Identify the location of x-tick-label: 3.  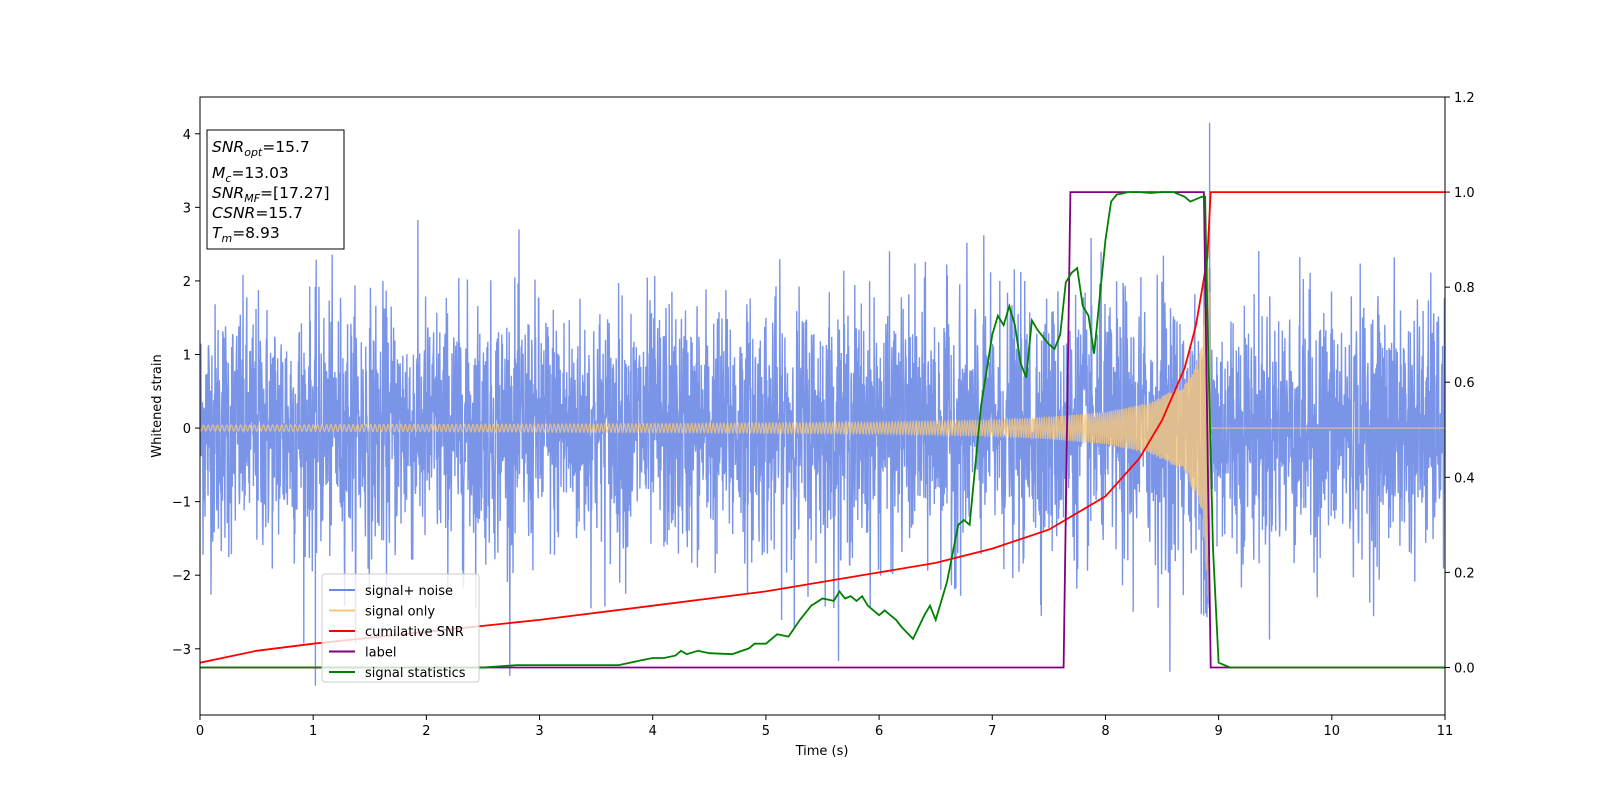
(539, 731).